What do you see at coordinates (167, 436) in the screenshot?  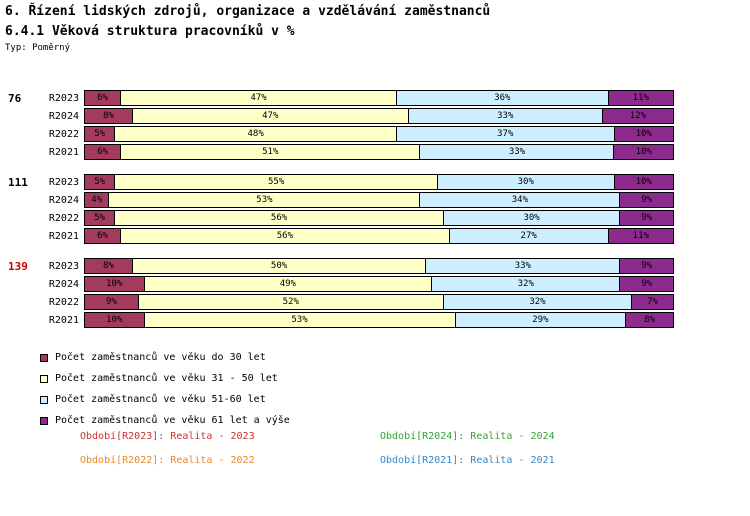 I see `period-definition: Období[R2023]: Realita - 2023` at bounding box center [167, 436].